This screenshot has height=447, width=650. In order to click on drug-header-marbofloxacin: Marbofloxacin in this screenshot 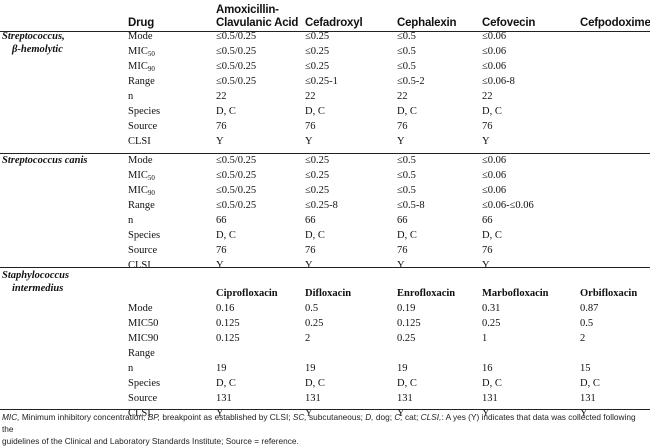, I will do `click(515, 293)`.